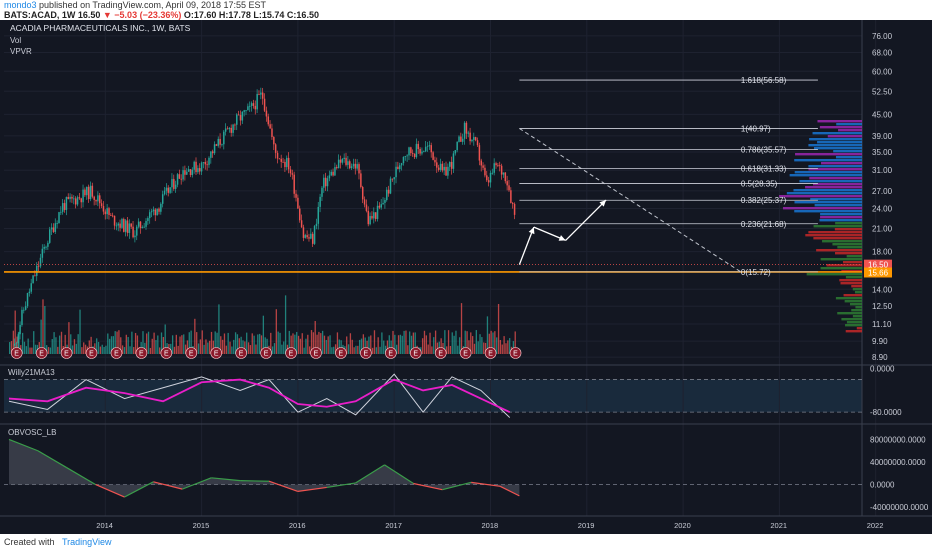 The height and width of the screenshot is (555, 932). I want to click on author-link: mondo3, so click(20, 5).